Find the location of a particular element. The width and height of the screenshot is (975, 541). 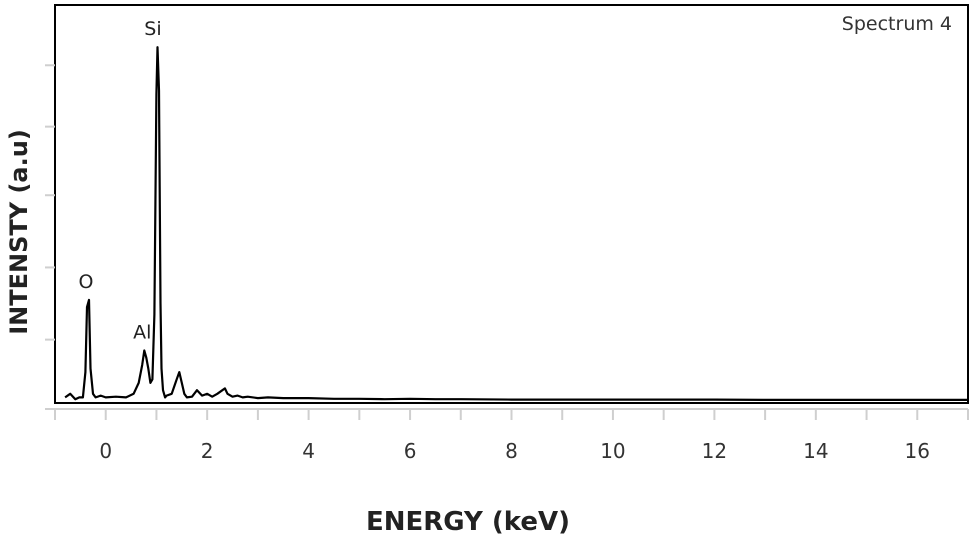

peak-label-si: Si is located at coordinates (152, 29).